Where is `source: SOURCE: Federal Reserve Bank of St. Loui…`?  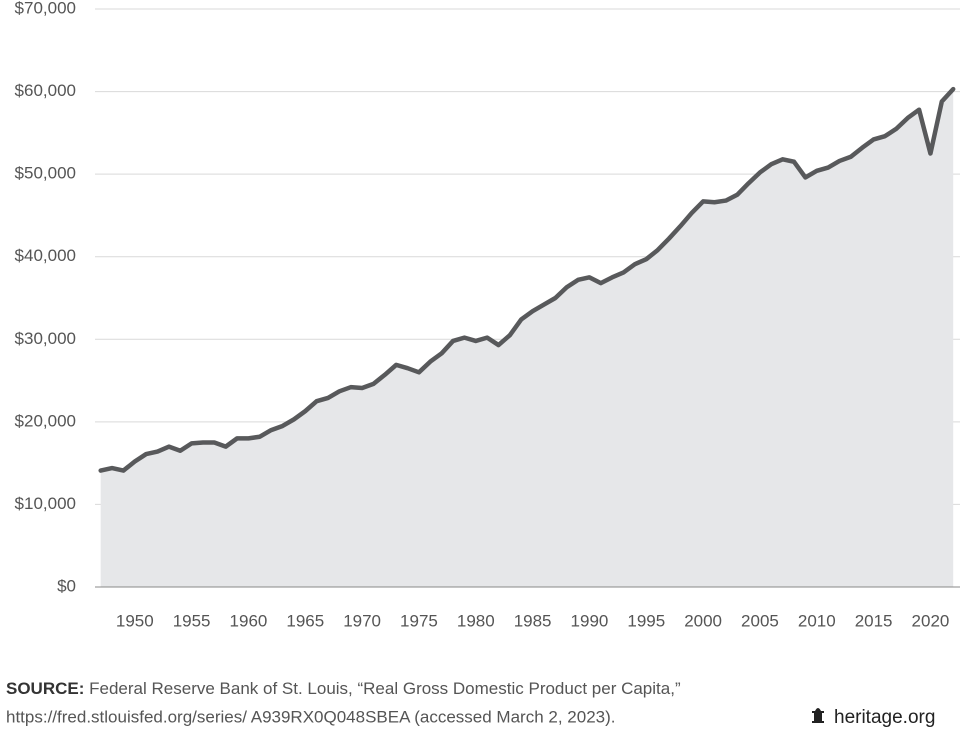 source: SOURCE: Federal Reserve Bank of St. Loui… is located at coordinates (343, 688).